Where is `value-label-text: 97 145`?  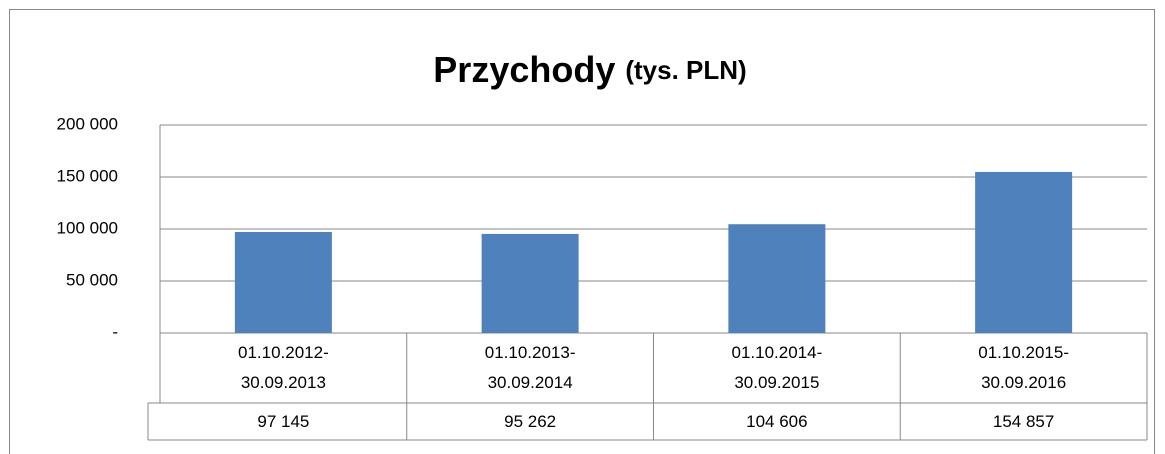 value-label-text: 97 145 is located at coordinates (283, 421).